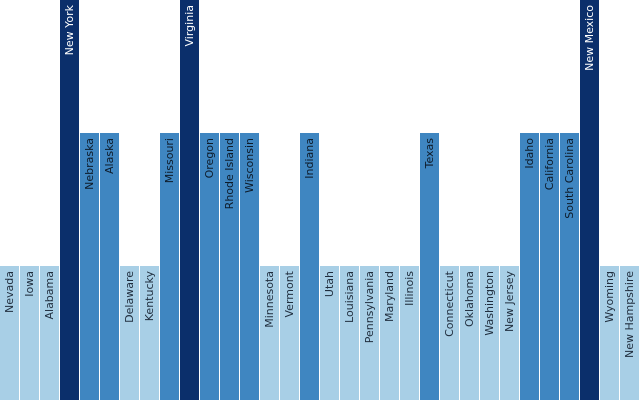 The width and height of the screenshot is (640, 400). What do you see at coordinates (329, 333) in the screenshot?
I see `bar-utah` at bounding box center [329, 333].